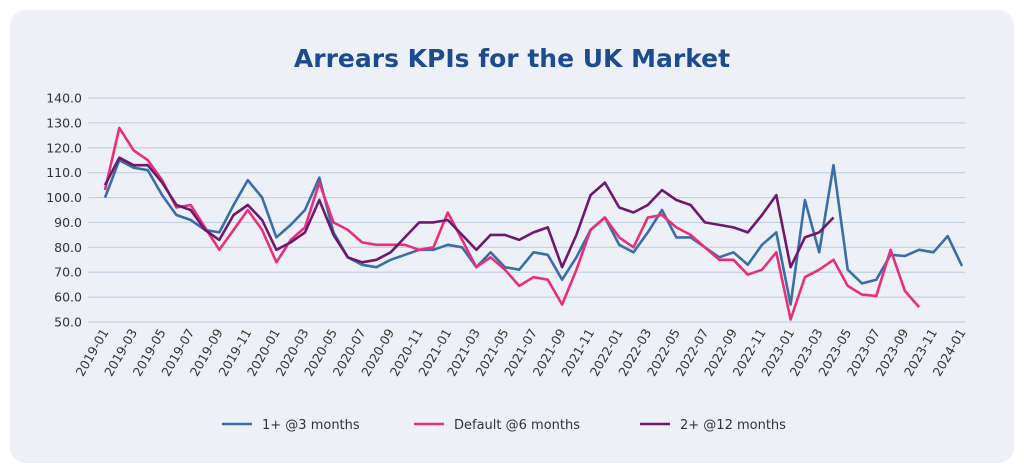  Describe the element at coordinates (68, 322) in the screenshot. I see `y-tick-label: 50.0` at that location.